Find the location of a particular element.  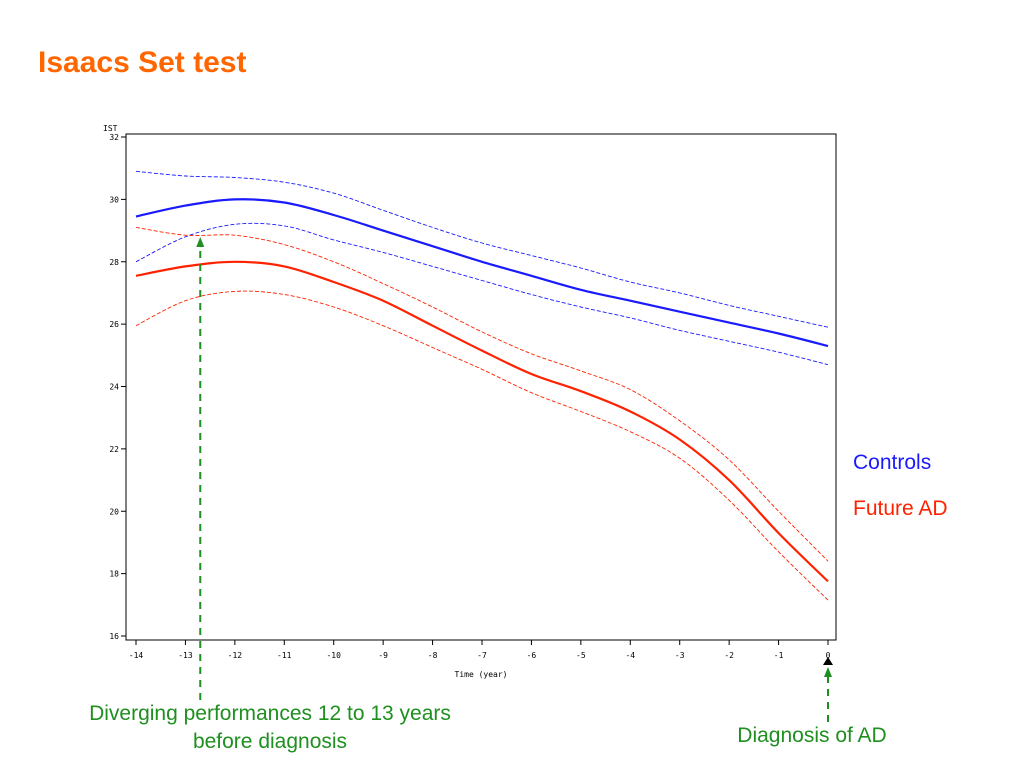

x-tick-label: -12 is located at coordinates (235, 655).